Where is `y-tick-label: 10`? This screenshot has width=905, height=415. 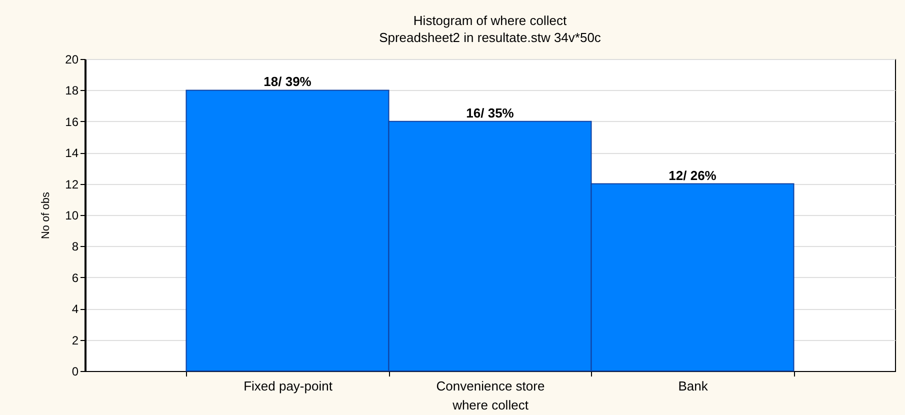
y-tick-label: 10 is located at coordinates (72, 215).